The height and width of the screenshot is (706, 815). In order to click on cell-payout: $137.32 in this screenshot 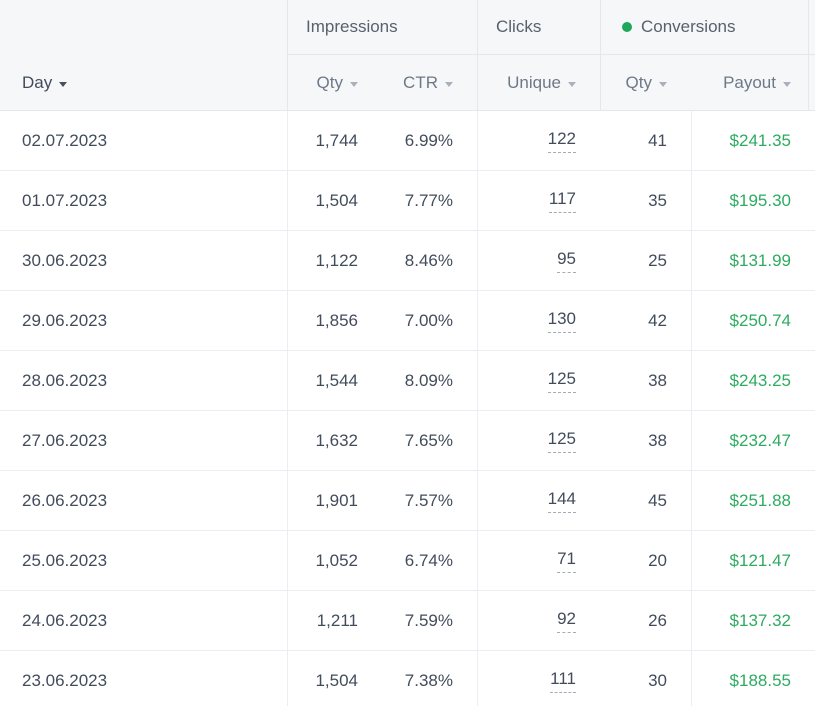, I will do `click(753, 620)`.